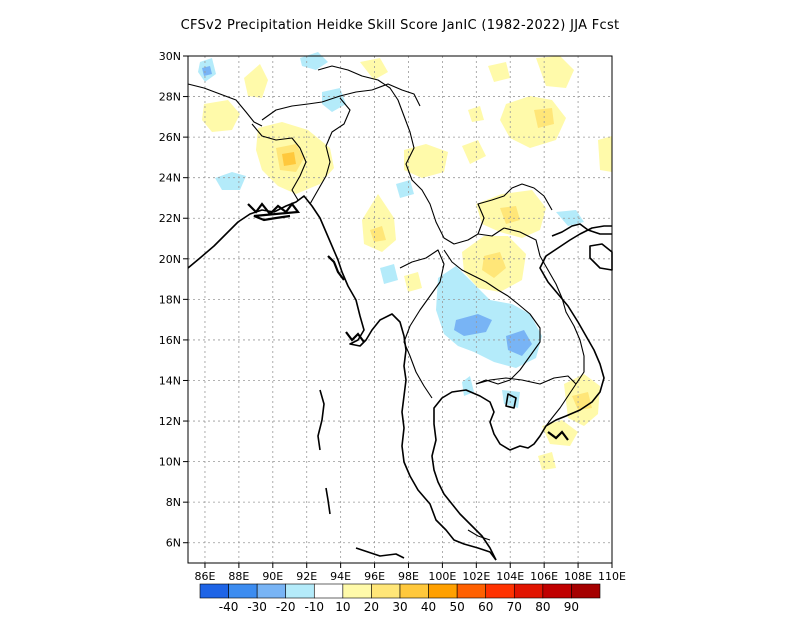  What do you see at coordinates (526, 380) in the screenshot?
I see `border-cambodia` at bounding box center [526, 380].